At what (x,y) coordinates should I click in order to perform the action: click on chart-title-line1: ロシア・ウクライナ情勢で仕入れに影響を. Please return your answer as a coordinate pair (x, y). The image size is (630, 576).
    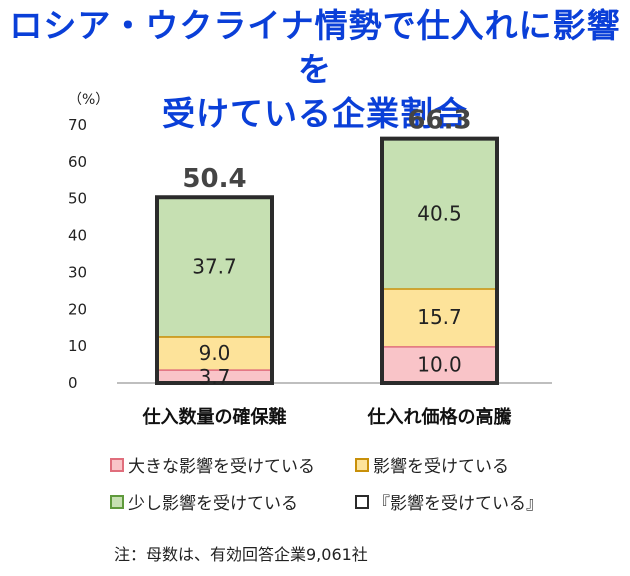
    Looking at the image, I should click on (315, 47).